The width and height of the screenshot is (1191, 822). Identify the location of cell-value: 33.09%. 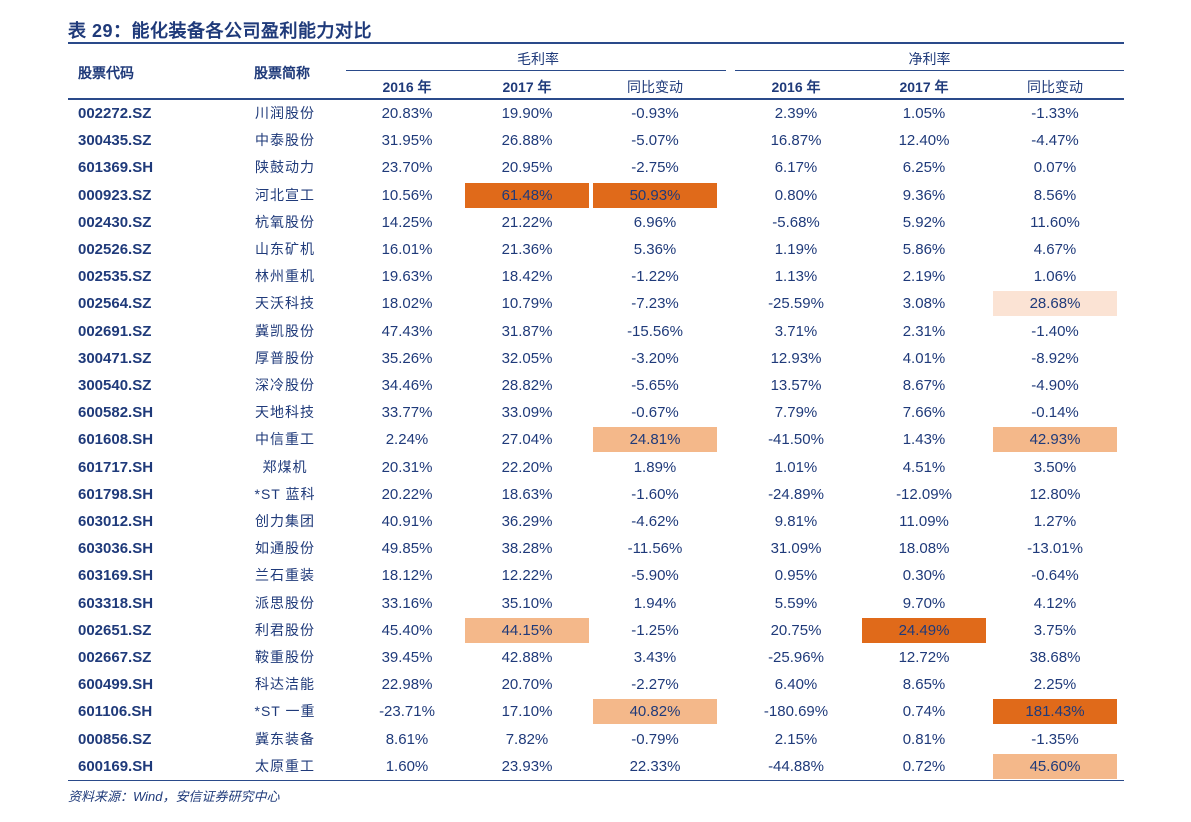
(527, 413).